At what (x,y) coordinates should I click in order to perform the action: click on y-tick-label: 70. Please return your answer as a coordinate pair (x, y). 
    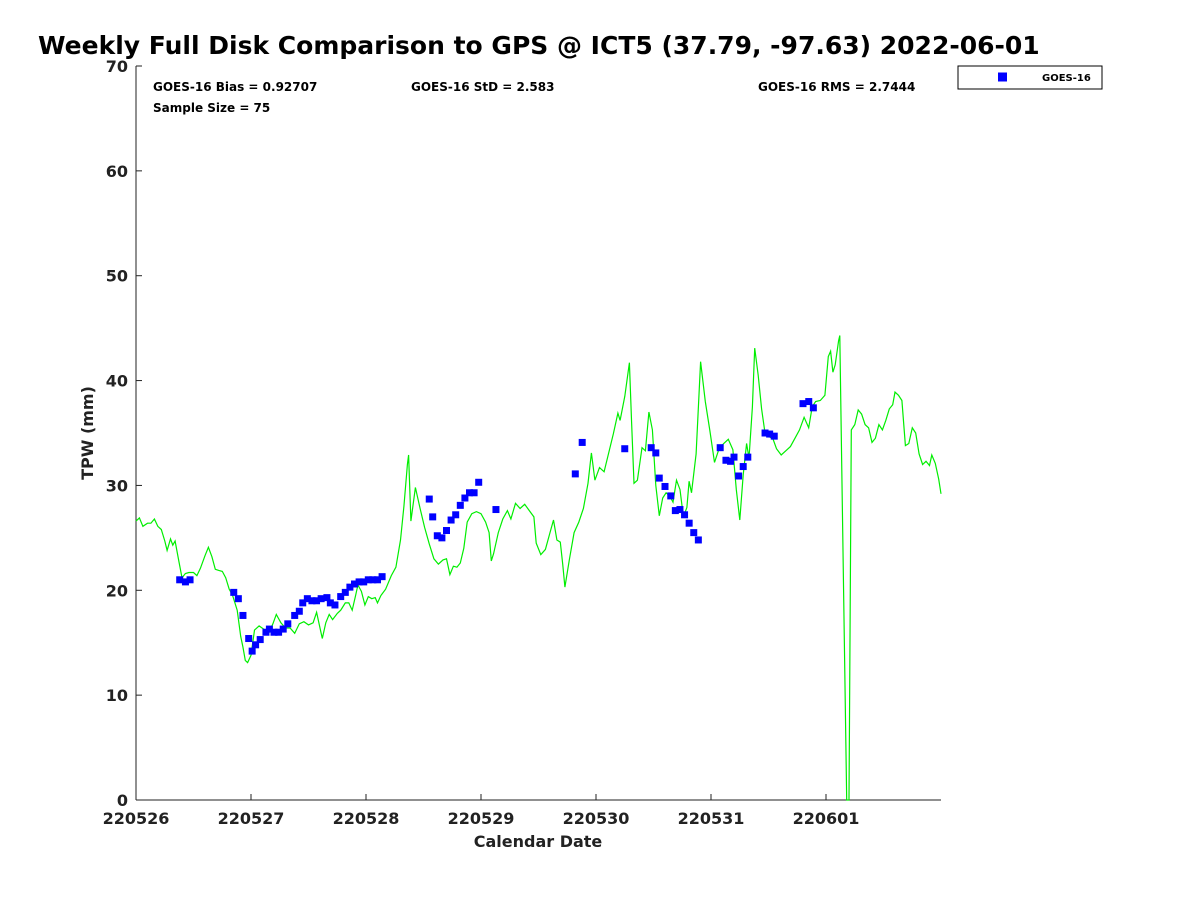
    Looking at the image, I should click on (117, 66).